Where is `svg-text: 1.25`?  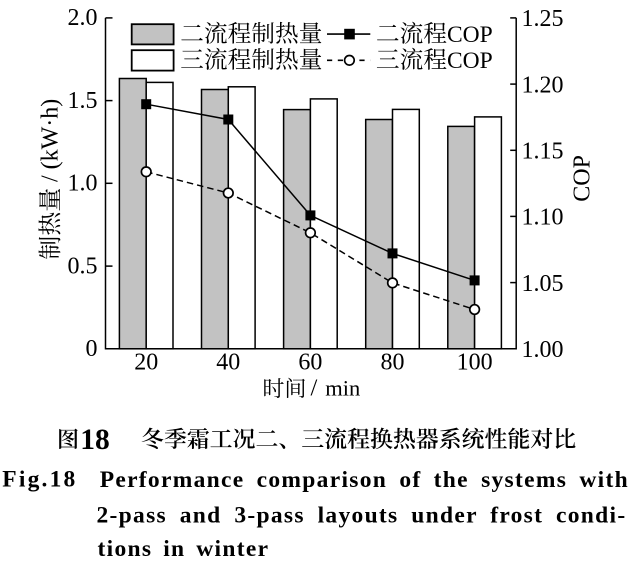 svg-text: 1.25 is located at coordinates (543, 19).